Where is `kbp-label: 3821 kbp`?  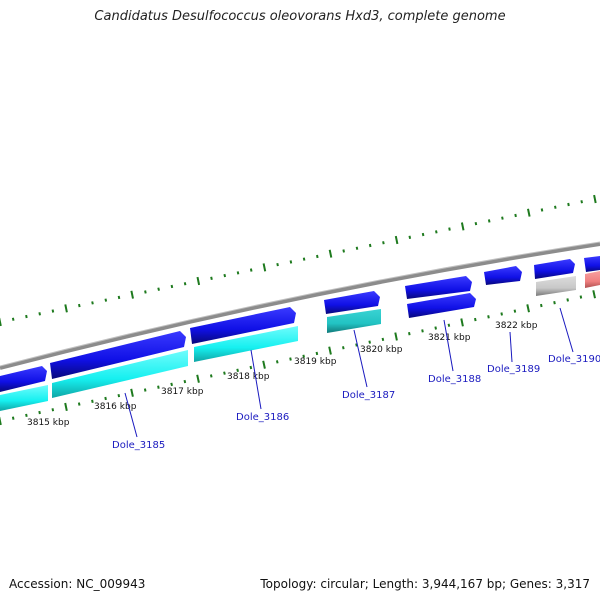 kbp-label: 3821 kbp is located at coordinates (449, 338).